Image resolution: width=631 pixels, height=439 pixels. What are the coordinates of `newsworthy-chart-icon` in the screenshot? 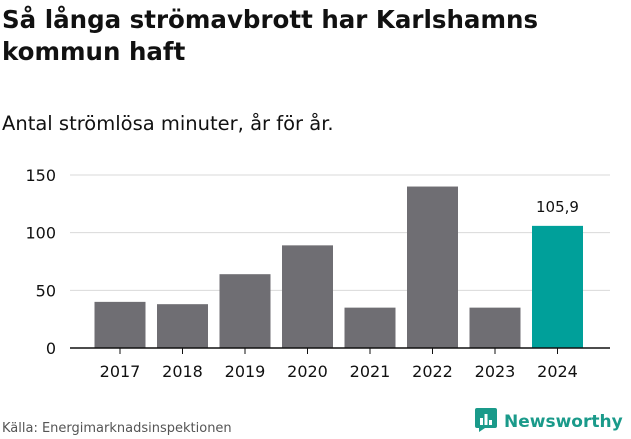 It's located at (486, 422).